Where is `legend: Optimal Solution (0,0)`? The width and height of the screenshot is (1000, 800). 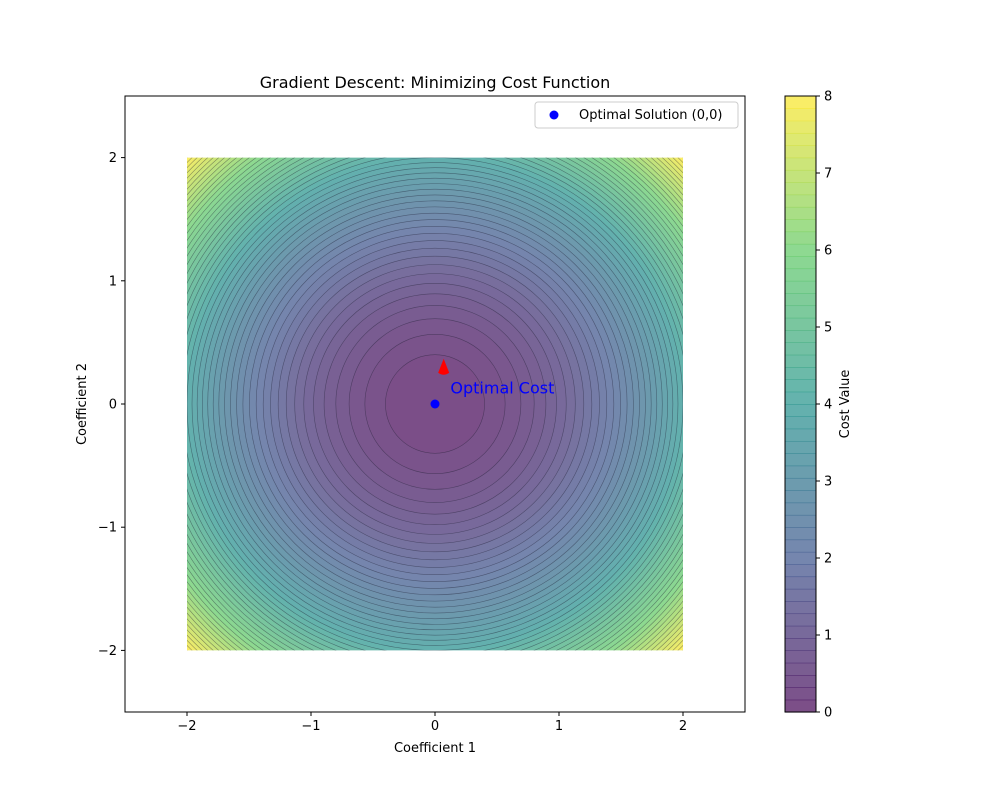
legend: Optimal Solution (0,0) is located at coordinates (636, 115).